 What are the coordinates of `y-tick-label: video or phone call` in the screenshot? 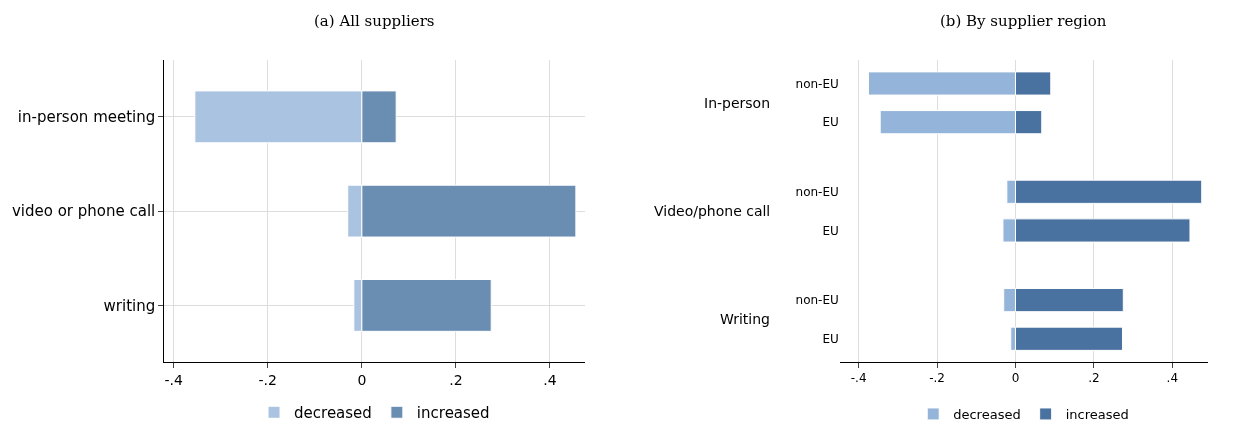 It's located at (83, 211).